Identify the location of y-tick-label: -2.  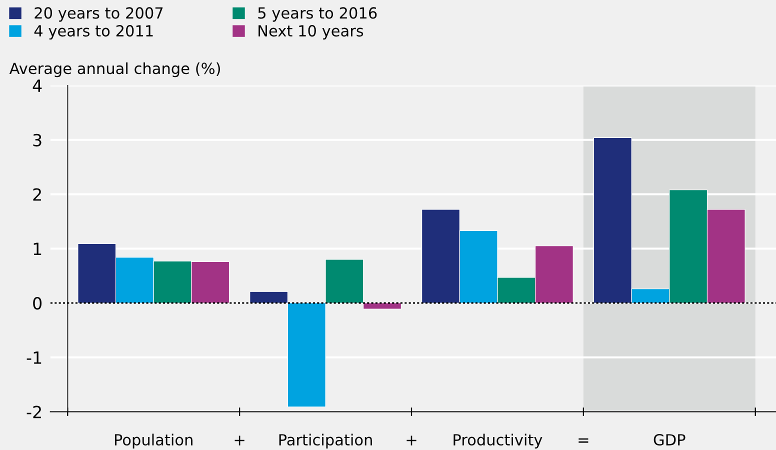
(33, 412).